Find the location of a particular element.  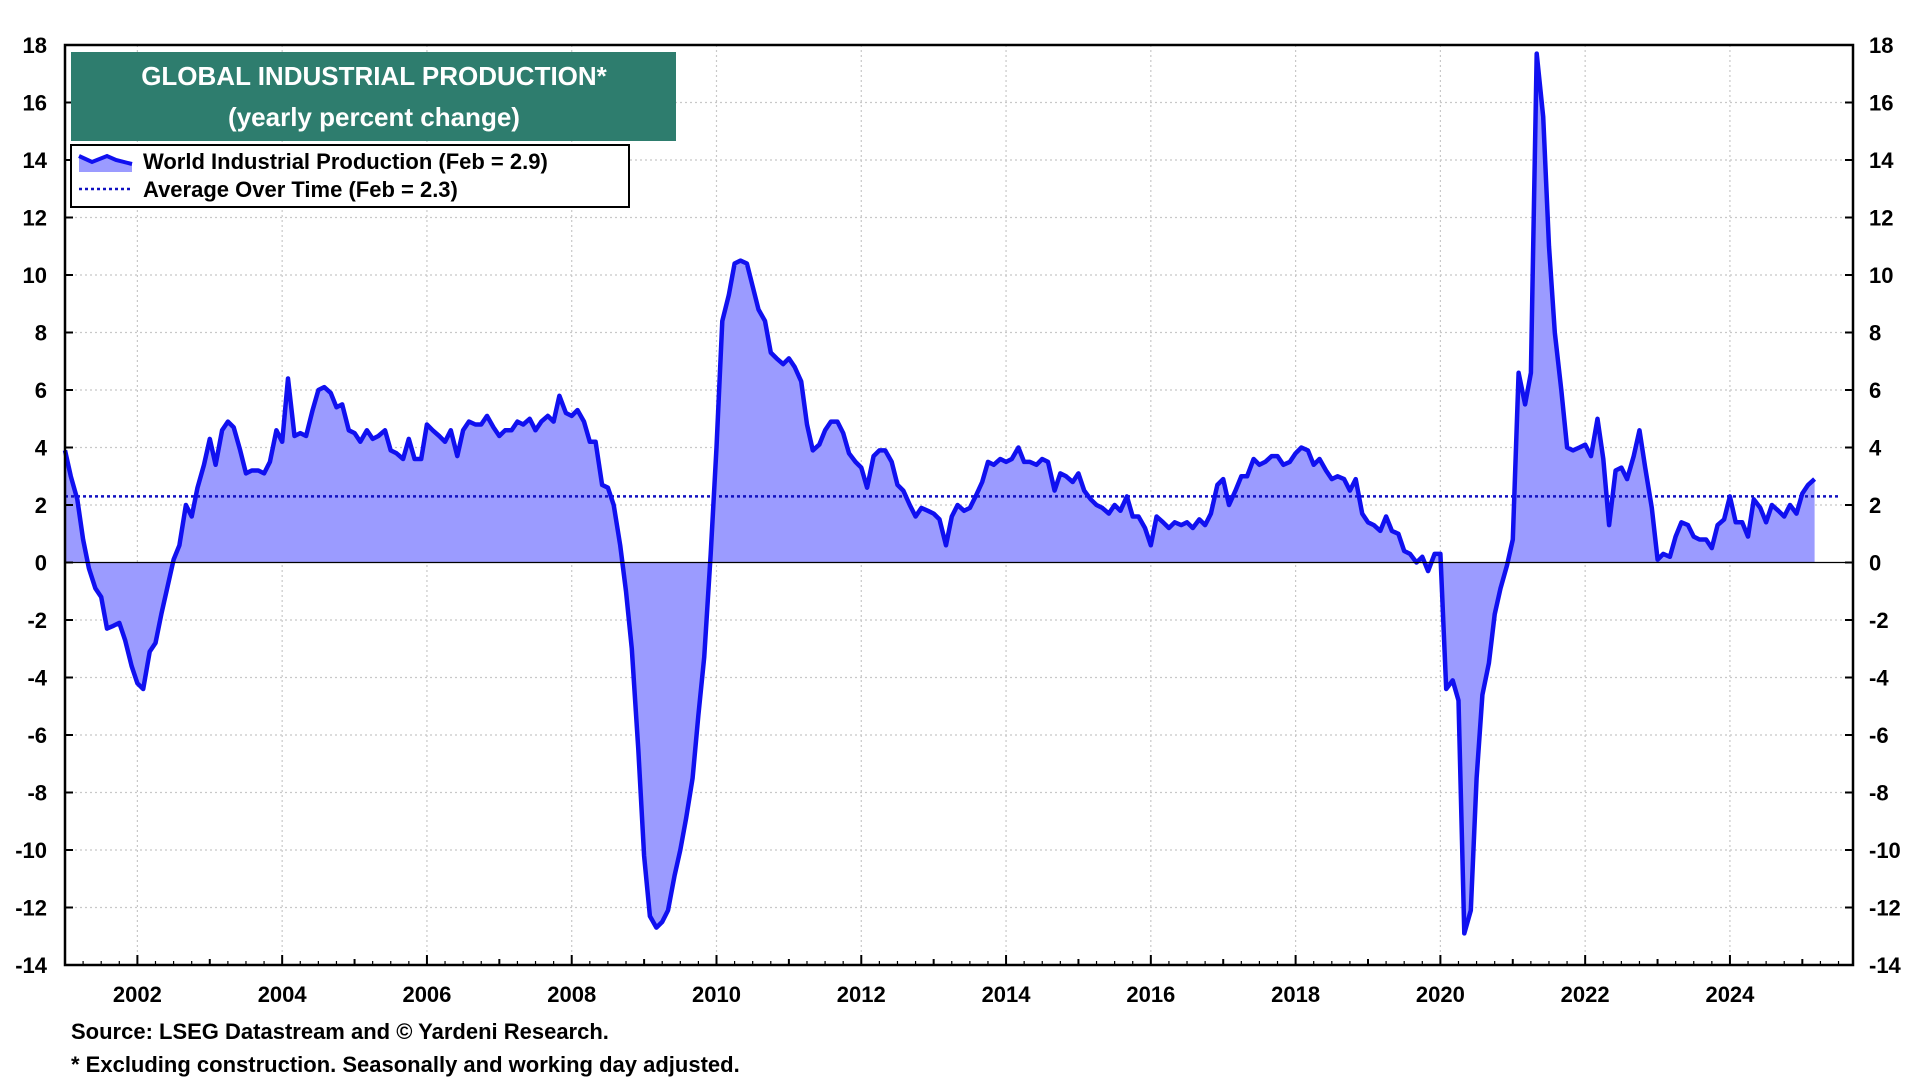

y-tick-label-left: 14 is located at coordinates (35, 160).